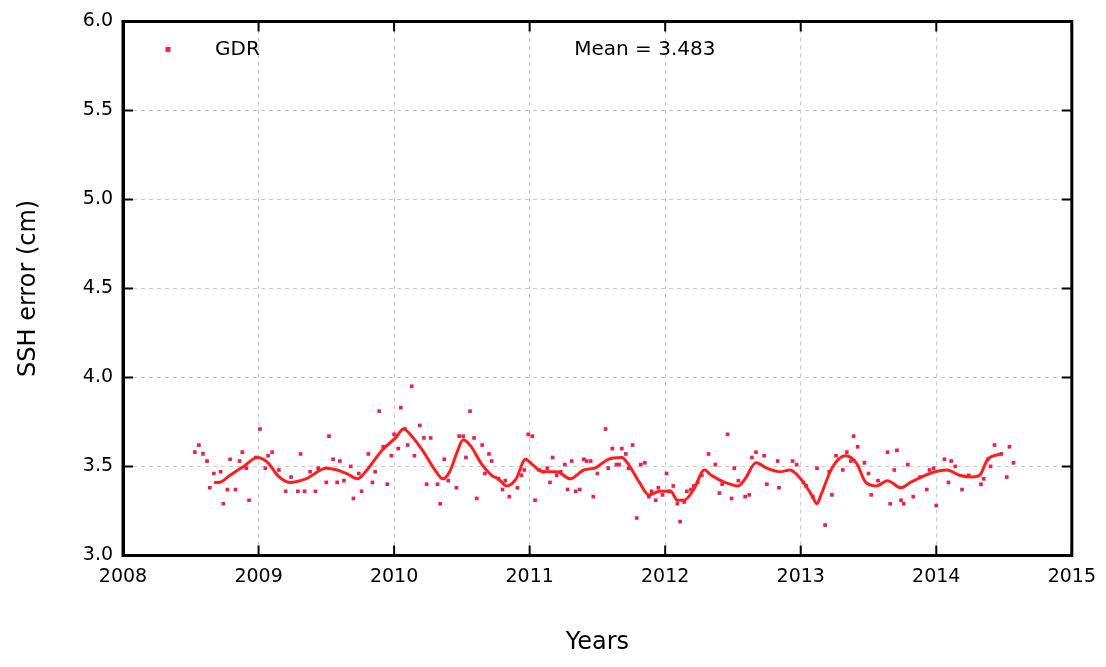 The height and width of the screenshot is (667, 1106). What do you see at coordinates (98, 19) in the screenshot?
I see `y-tick-label: 6.0` at bounding box center [98, 19].